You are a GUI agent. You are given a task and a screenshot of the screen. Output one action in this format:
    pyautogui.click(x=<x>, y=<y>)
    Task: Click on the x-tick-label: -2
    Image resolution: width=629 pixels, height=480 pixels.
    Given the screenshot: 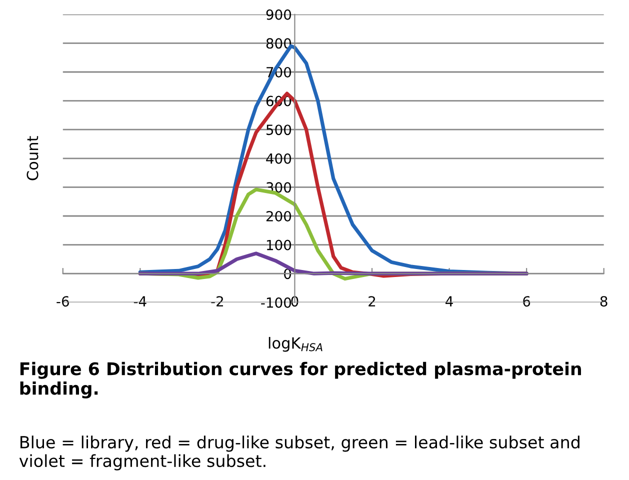 What is the action you would take?
    pyautogui.click(x=217, y=301)
    